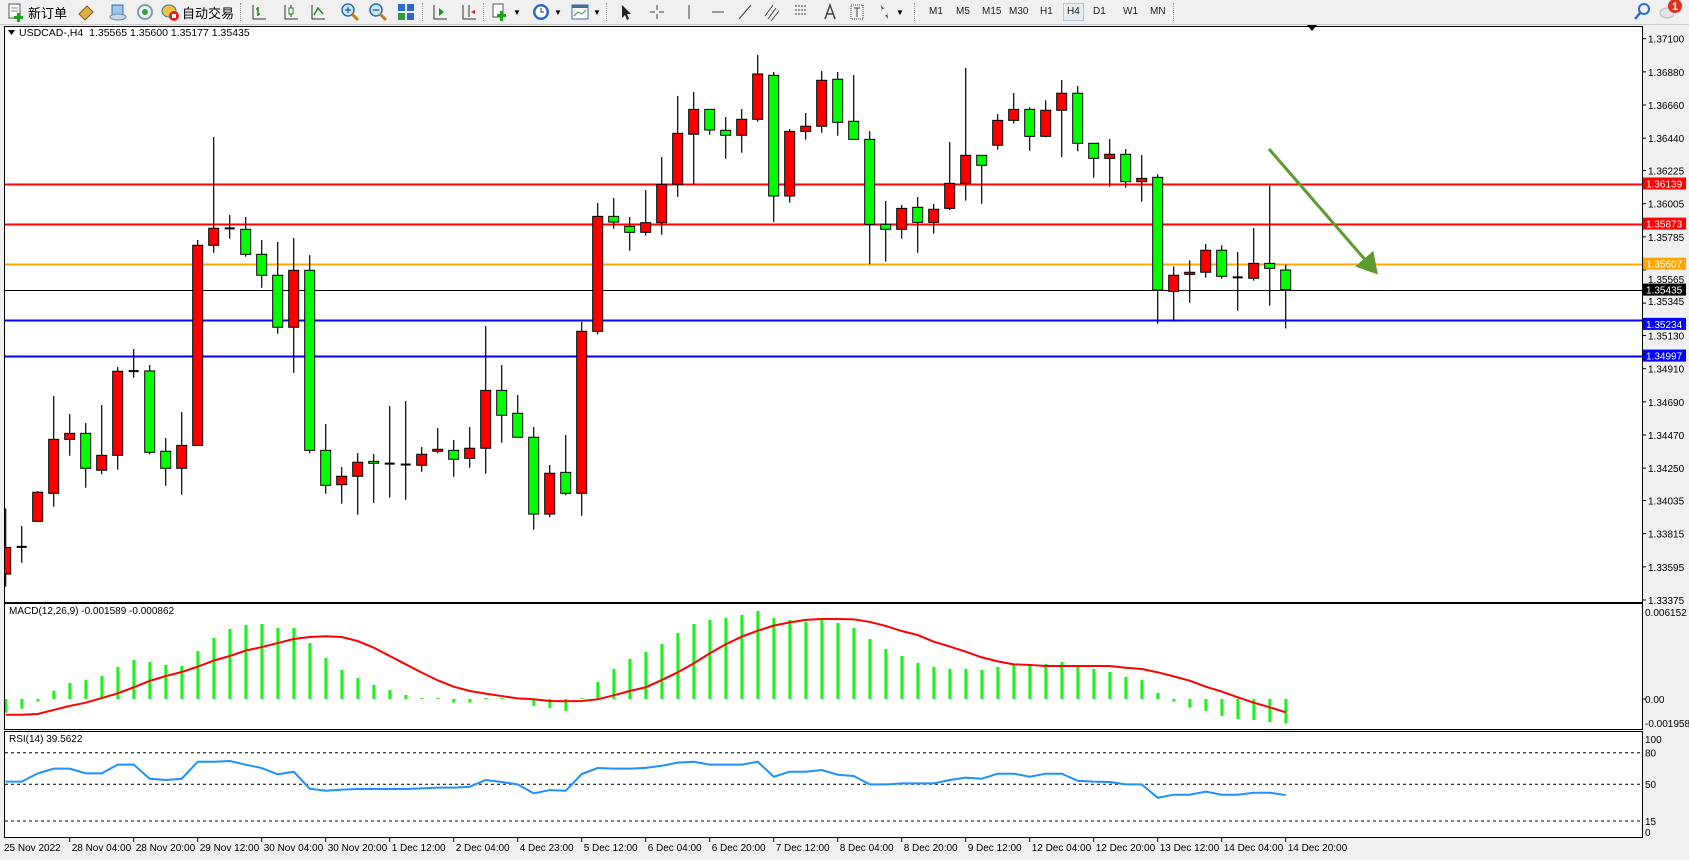 The width and height of the screenshot is (1689, 860). I want to click on trendline-button, so click(745, 12).